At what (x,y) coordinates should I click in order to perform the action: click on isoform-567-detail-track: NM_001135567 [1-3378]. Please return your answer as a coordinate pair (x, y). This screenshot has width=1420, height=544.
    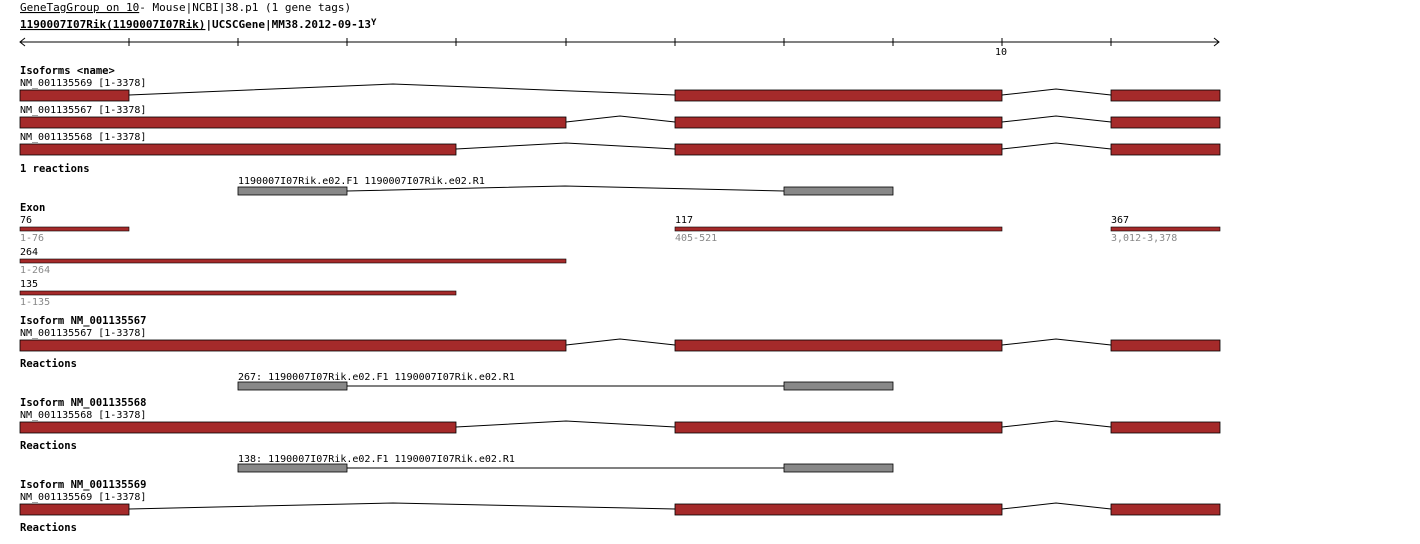
    Looking at the image, I should click on (620, 340).